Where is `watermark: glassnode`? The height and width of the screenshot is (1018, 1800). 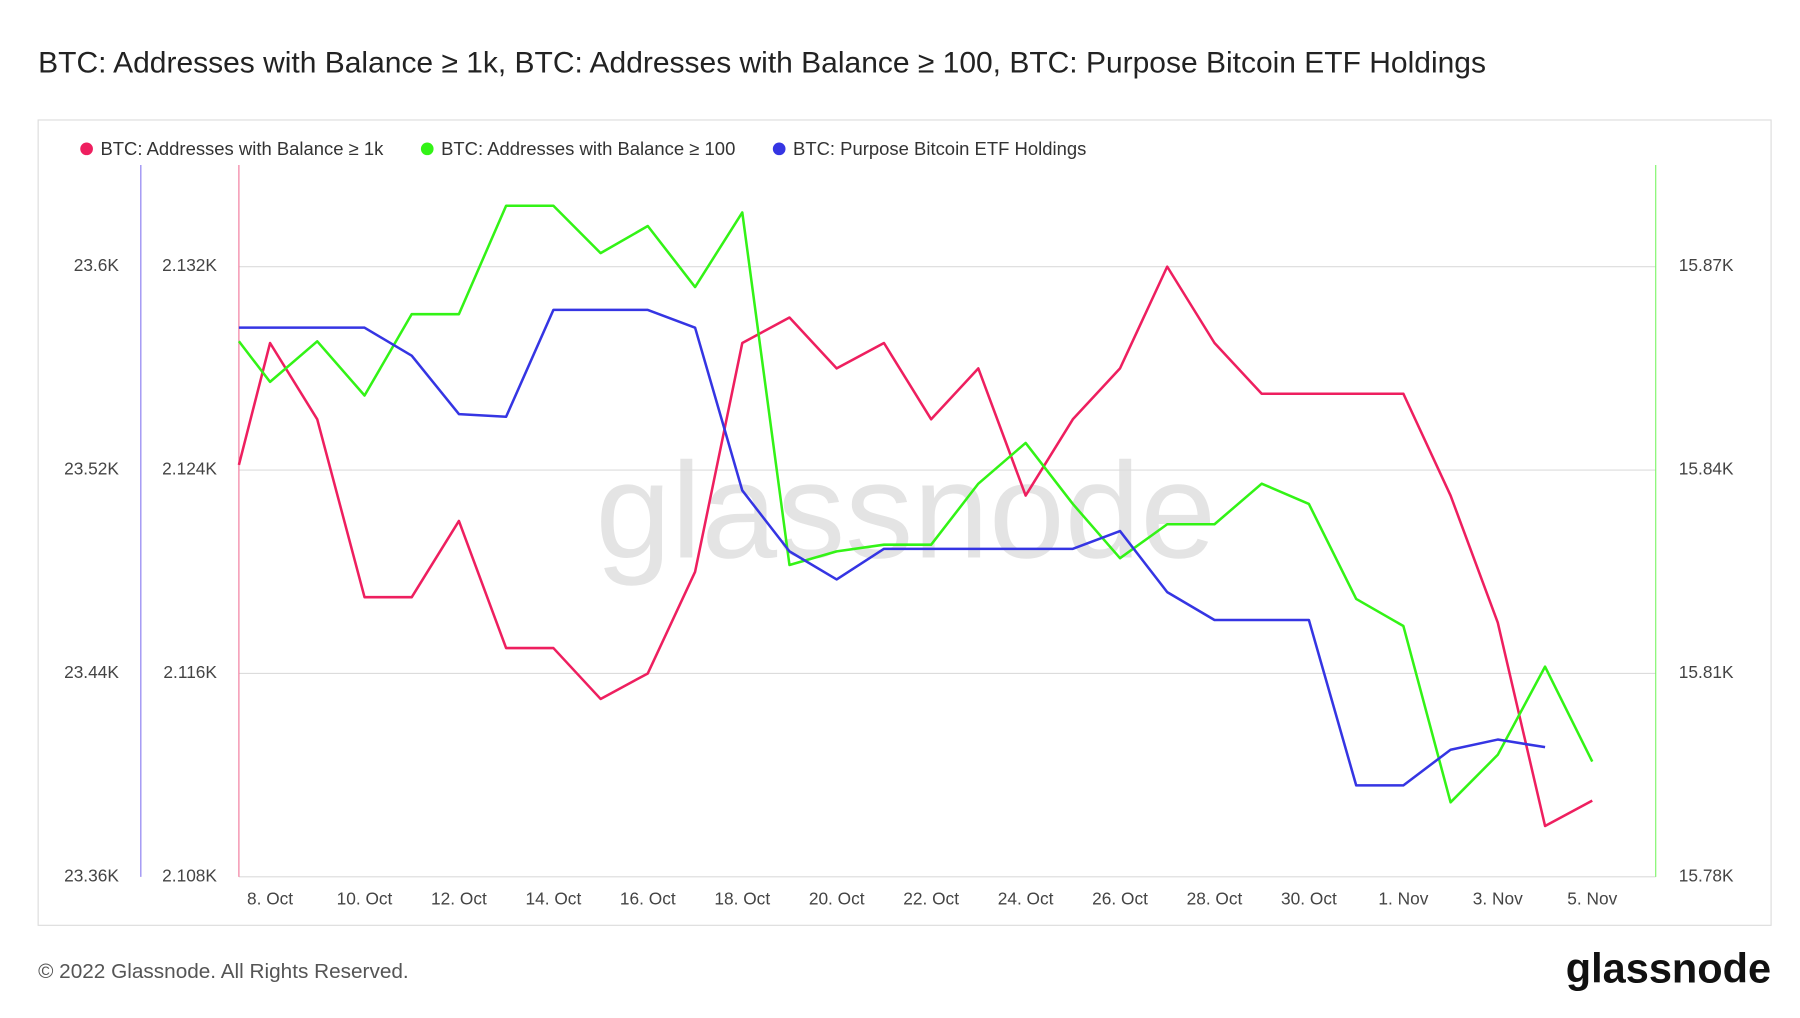 watermark: glassnode is located at coordinates (905, 510).